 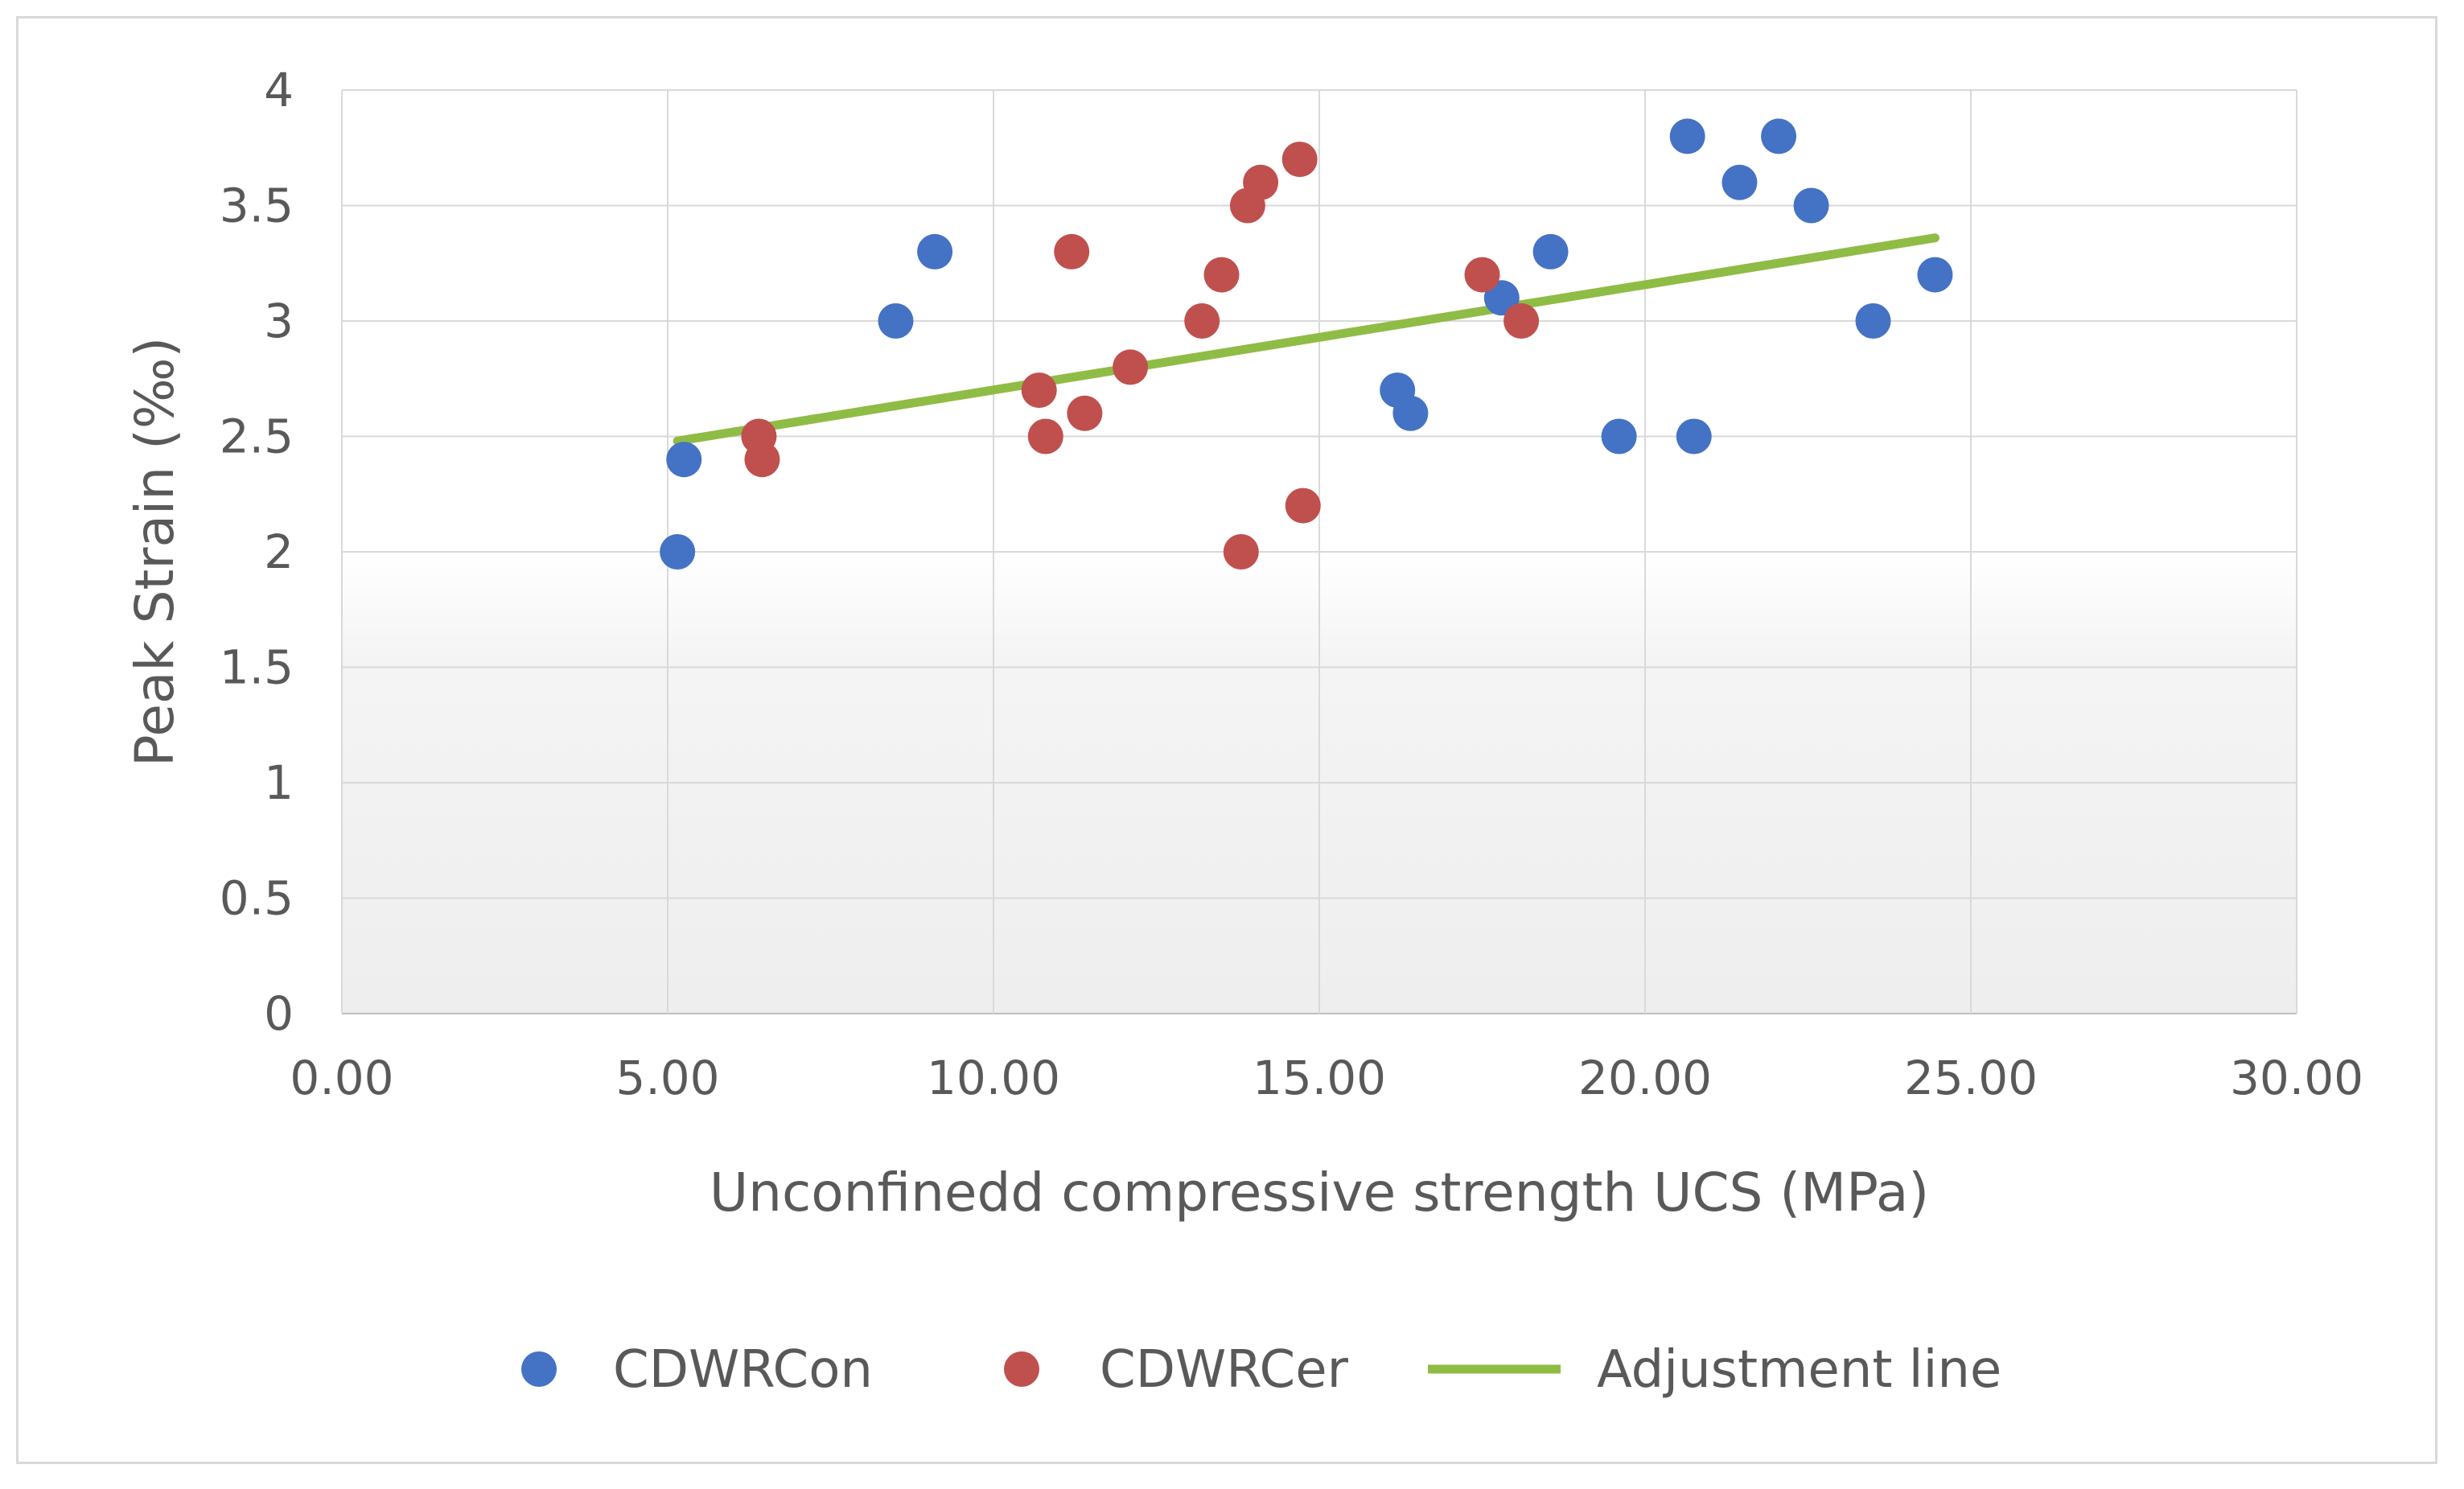 What do you see at coordinates (279, 90) in the screenshot?
I see `y-tick-label: 4` at bounding box center [279, 90].